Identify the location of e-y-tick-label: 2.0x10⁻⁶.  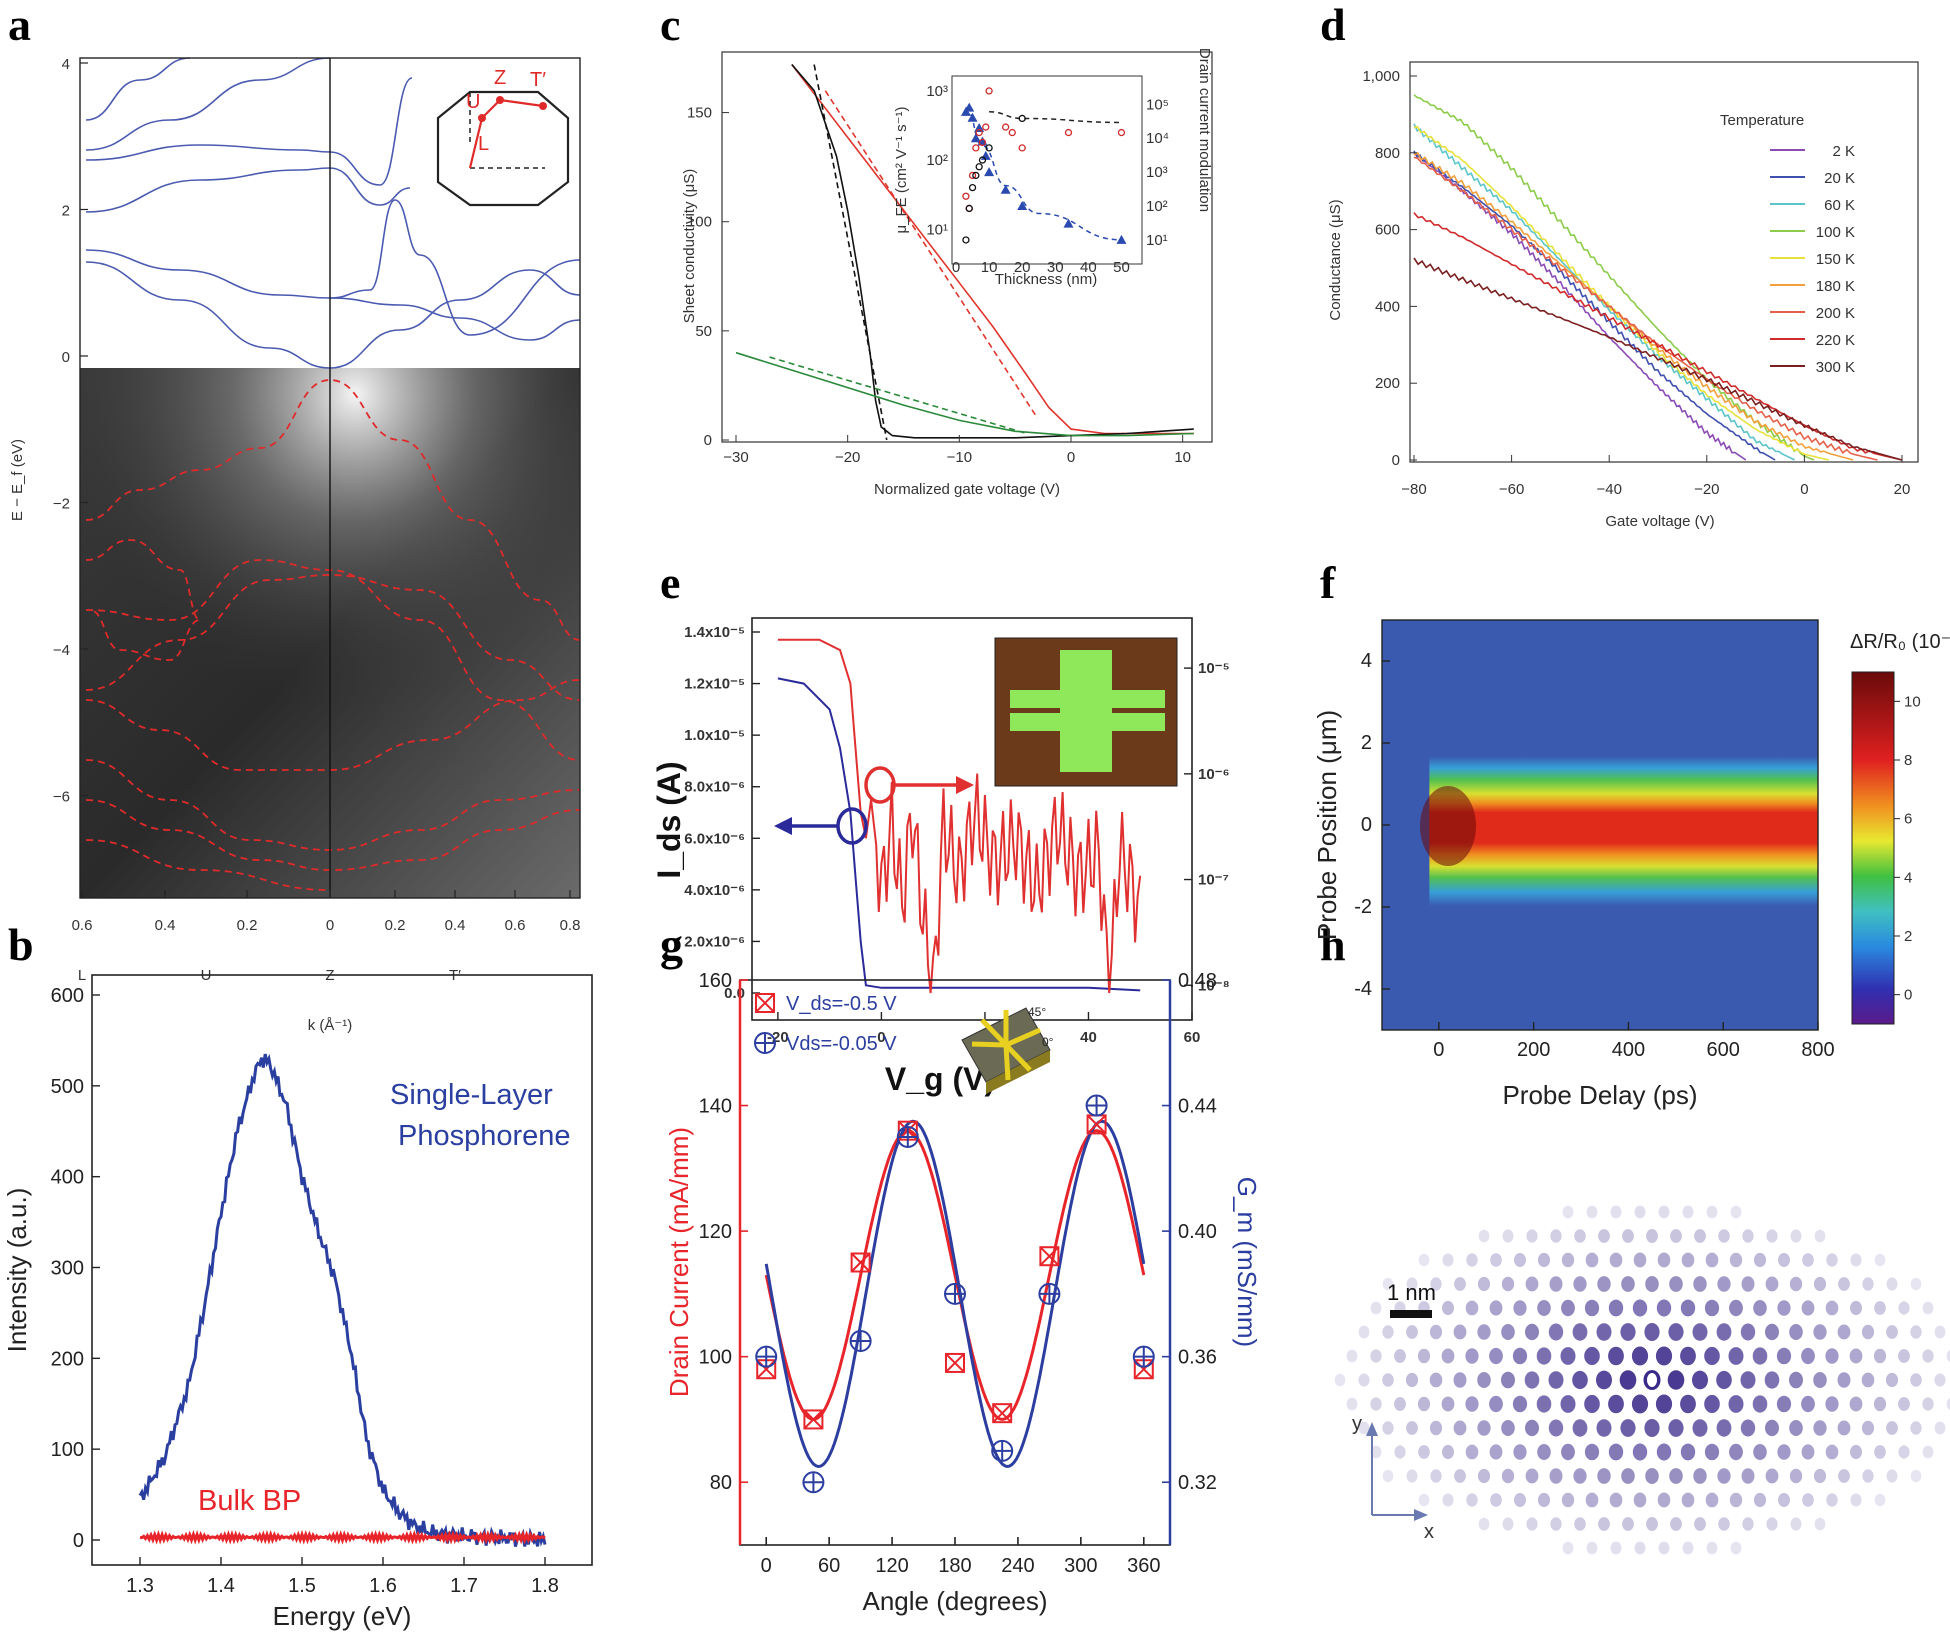
(714, 941).